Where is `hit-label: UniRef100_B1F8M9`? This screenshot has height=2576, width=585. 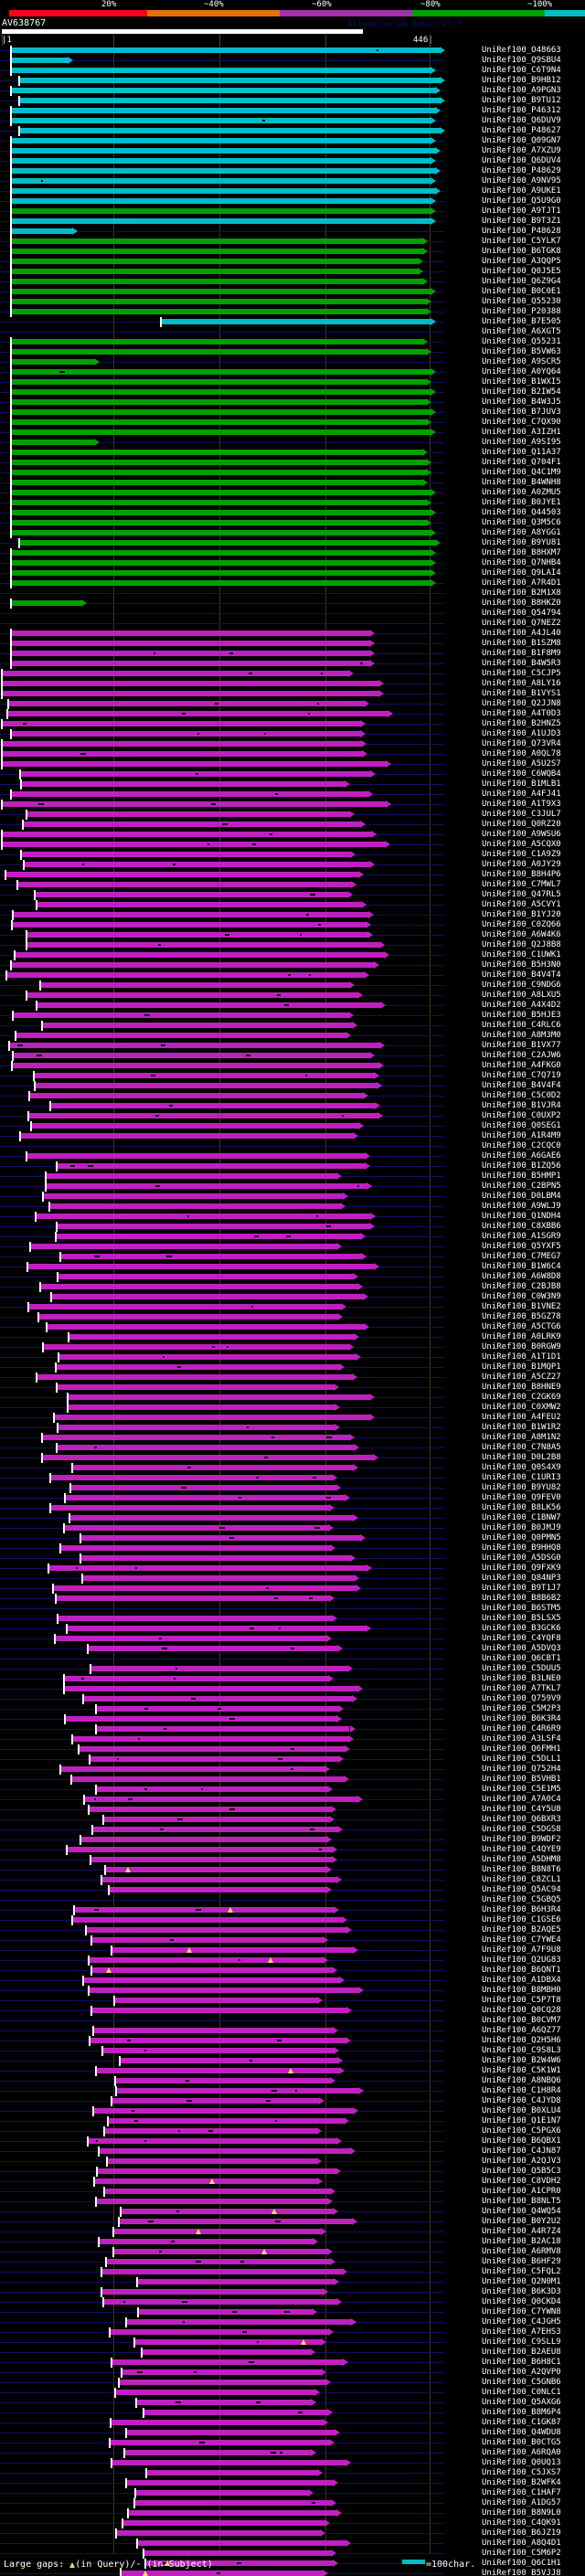
hit-label: UniRef100_B1F8M9 is located at coordinates (521, 653).